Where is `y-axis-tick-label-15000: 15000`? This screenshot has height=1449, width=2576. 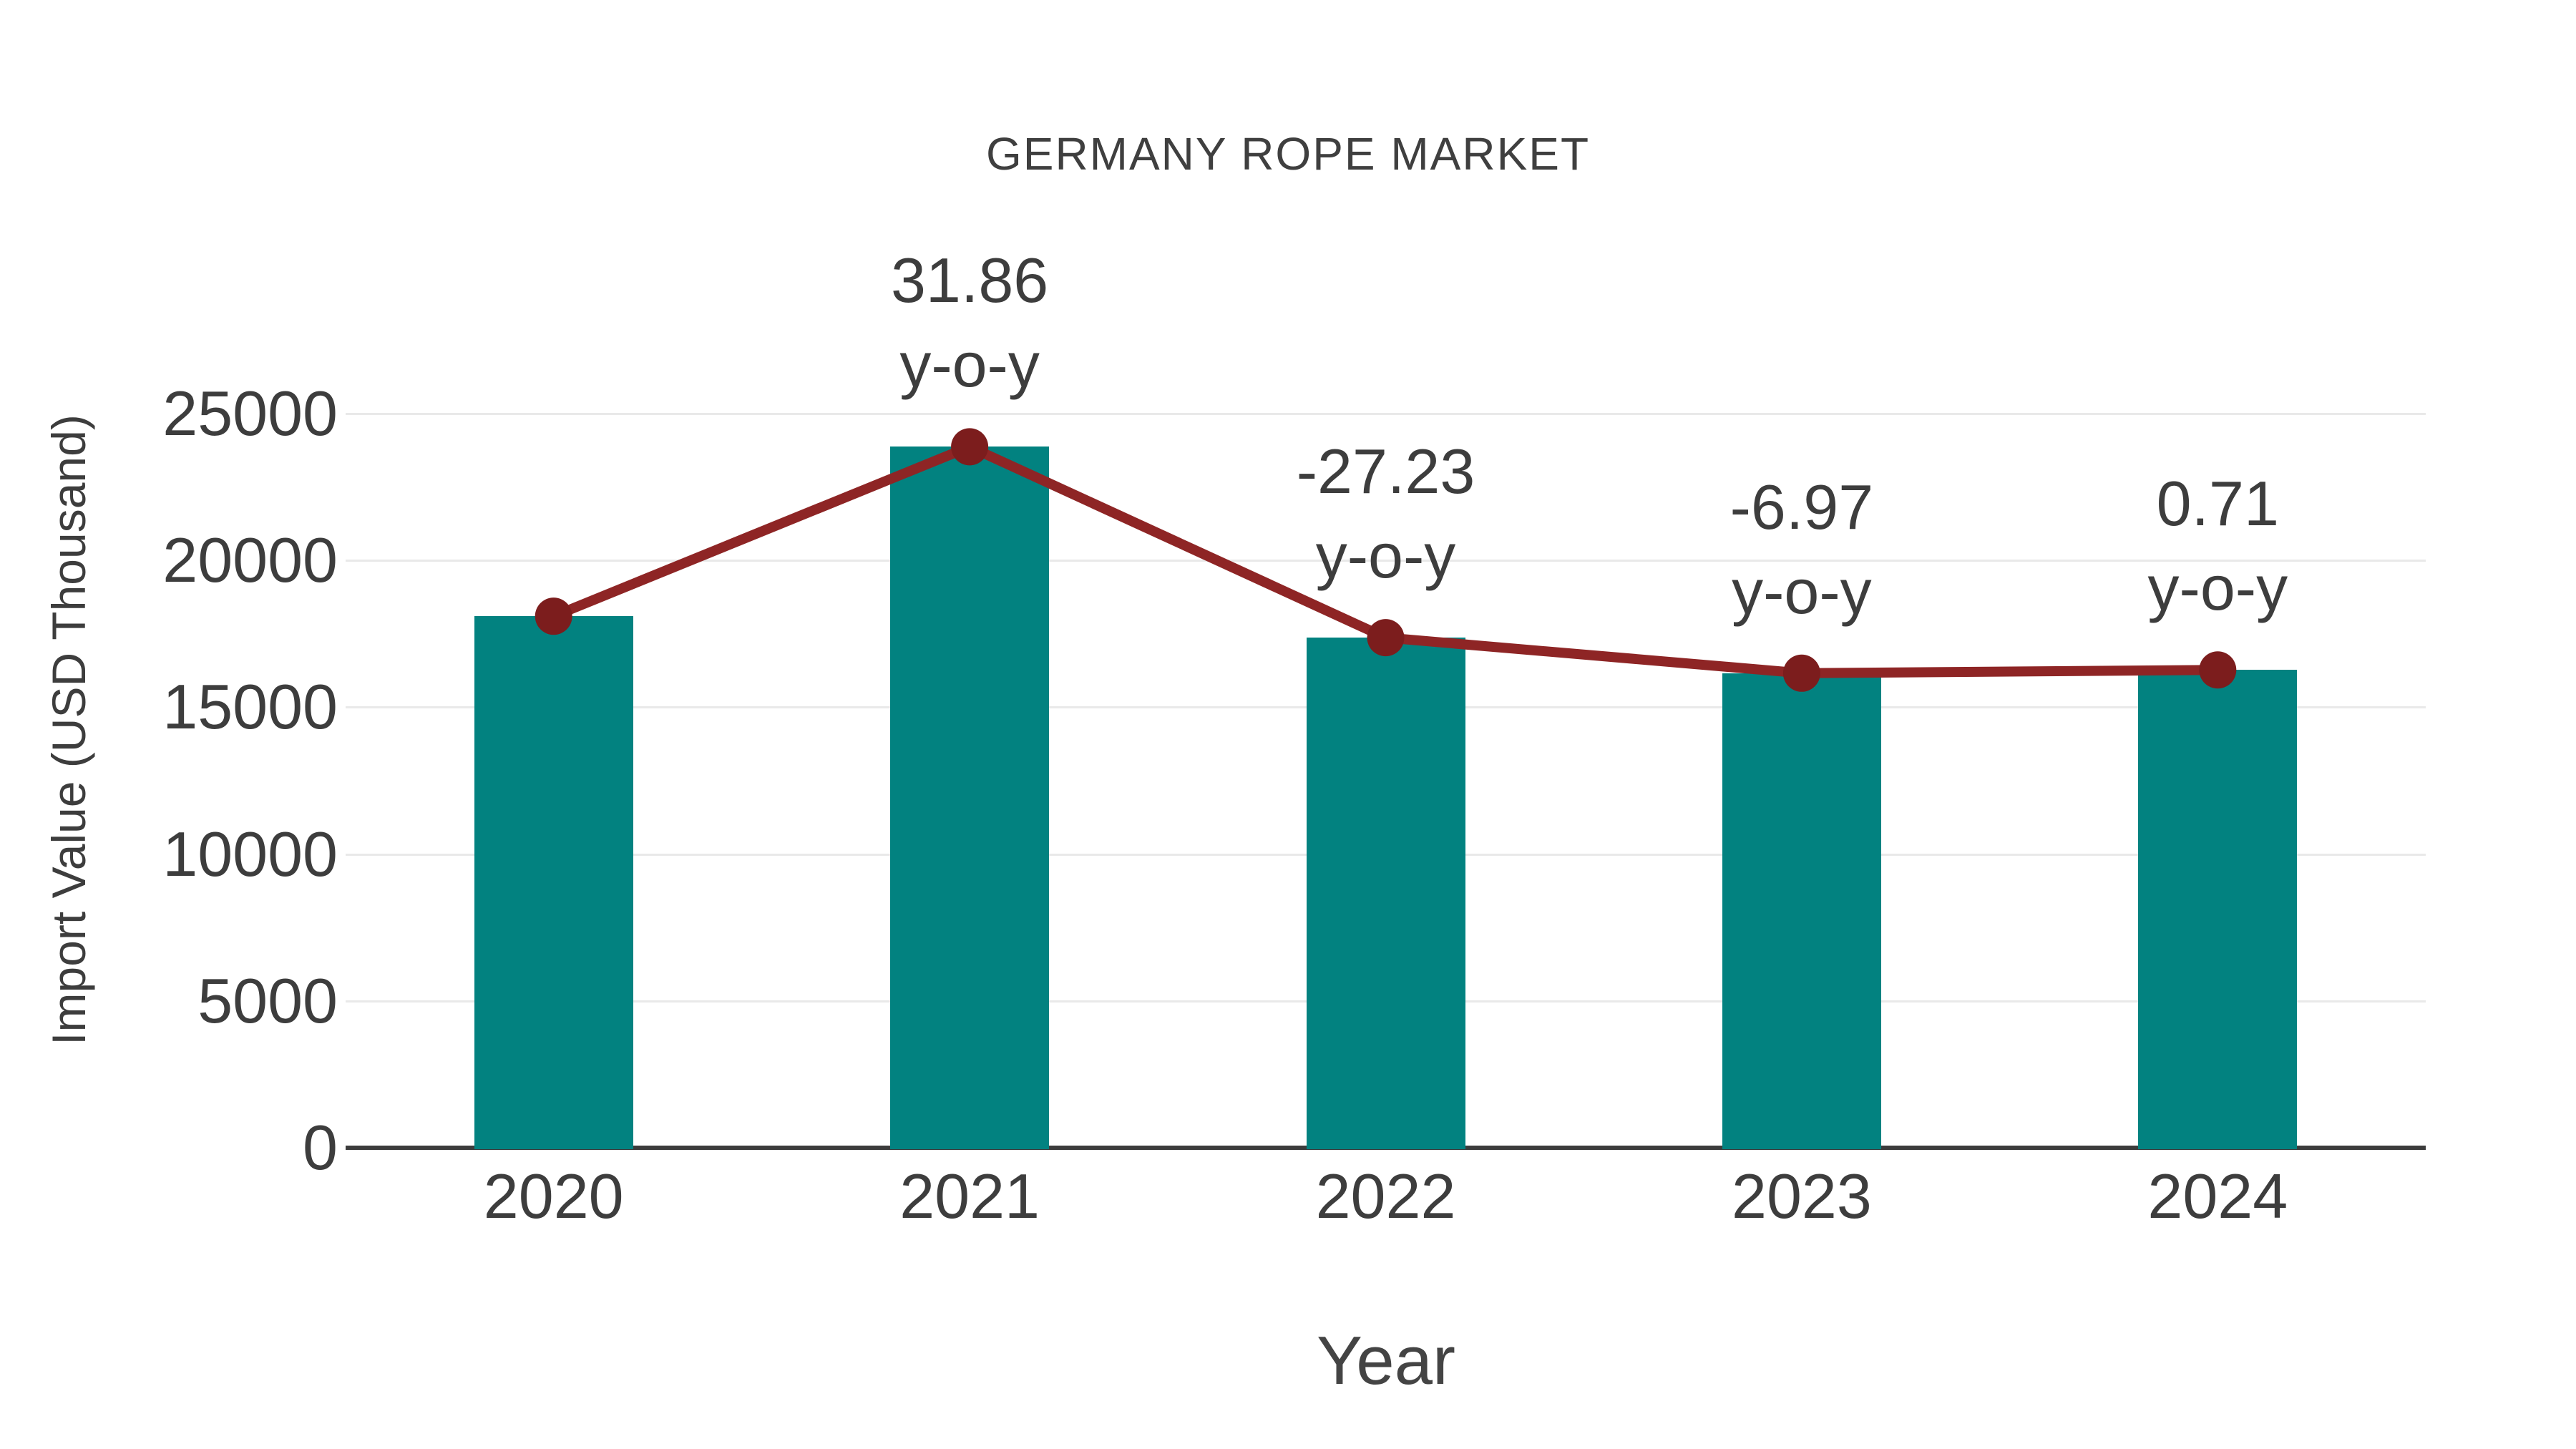 y-axis-tick-label-15000: 15000 is located at coordinates (250, 707).